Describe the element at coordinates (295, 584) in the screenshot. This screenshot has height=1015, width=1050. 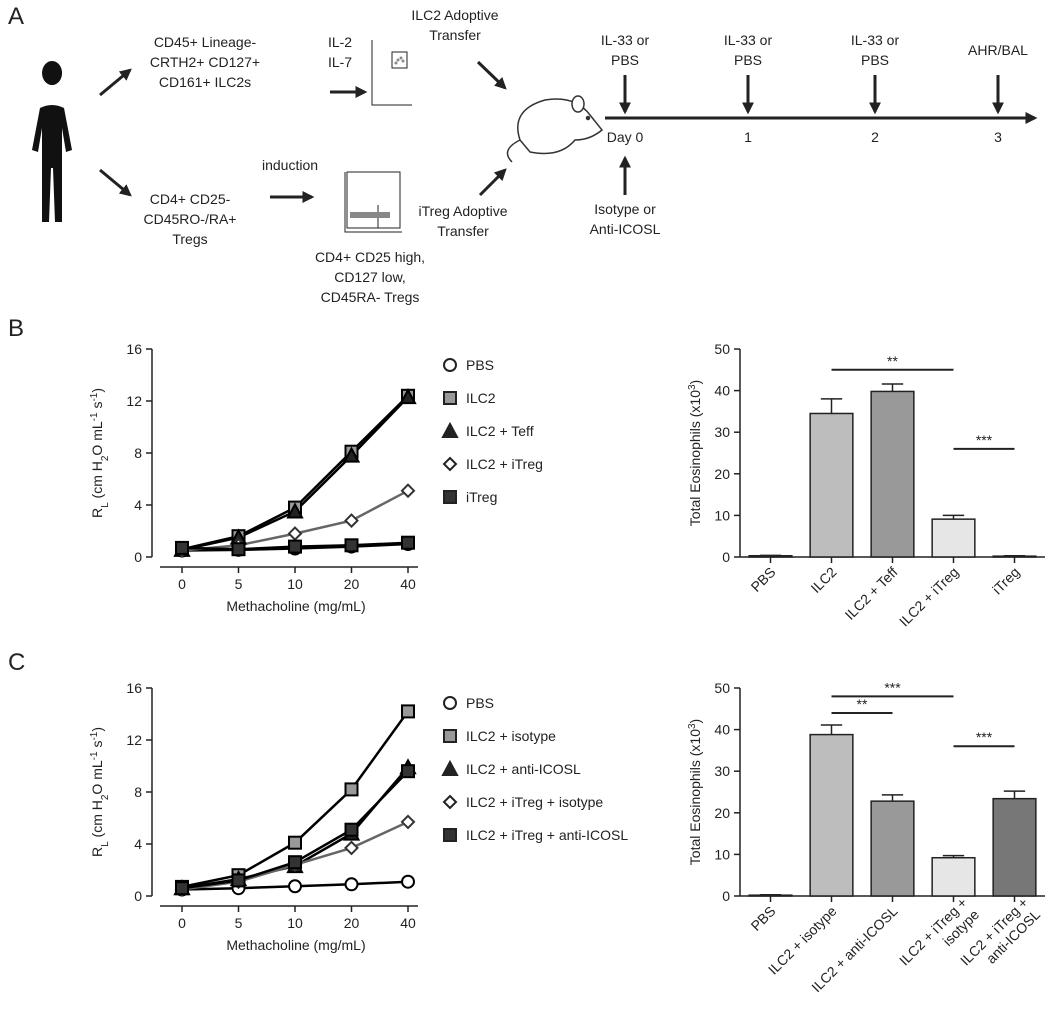
I see `x-tick-label: 10` at that location.